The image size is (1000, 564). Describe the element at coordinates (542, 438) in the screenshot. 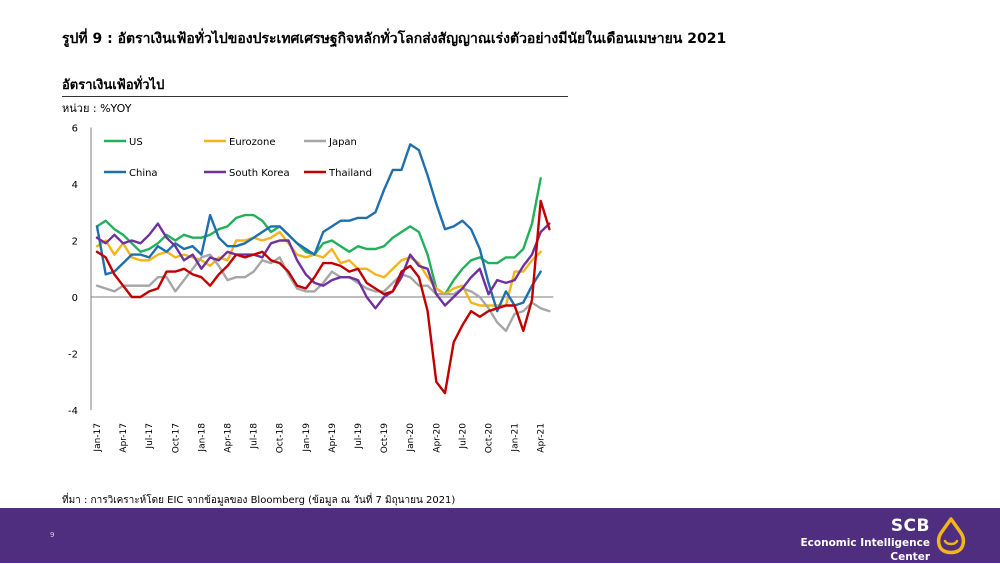

I see `x-tick-label: Apr-21` at that location.